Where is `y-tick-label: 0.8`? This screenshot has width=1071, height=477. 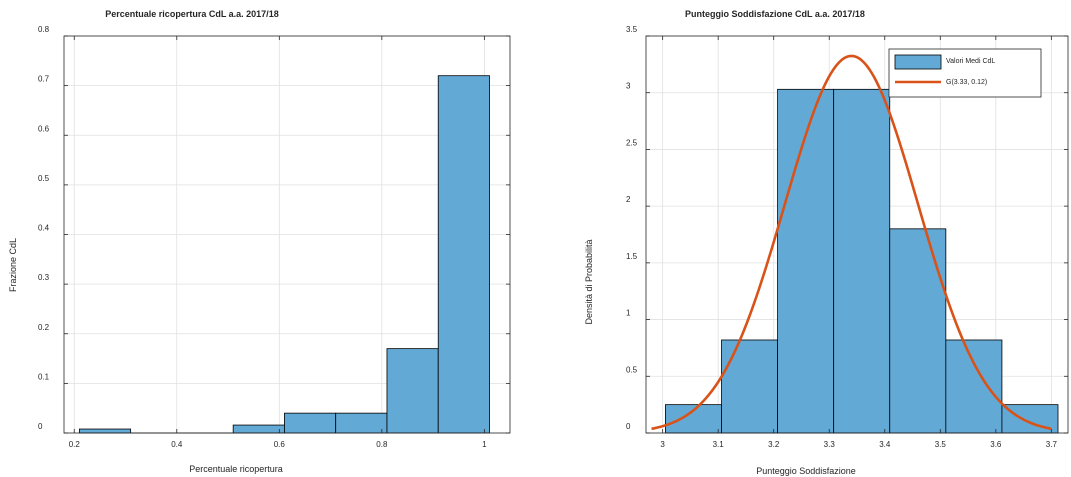
y-tick-label: 0.8 is located at coordinates (44, 29).